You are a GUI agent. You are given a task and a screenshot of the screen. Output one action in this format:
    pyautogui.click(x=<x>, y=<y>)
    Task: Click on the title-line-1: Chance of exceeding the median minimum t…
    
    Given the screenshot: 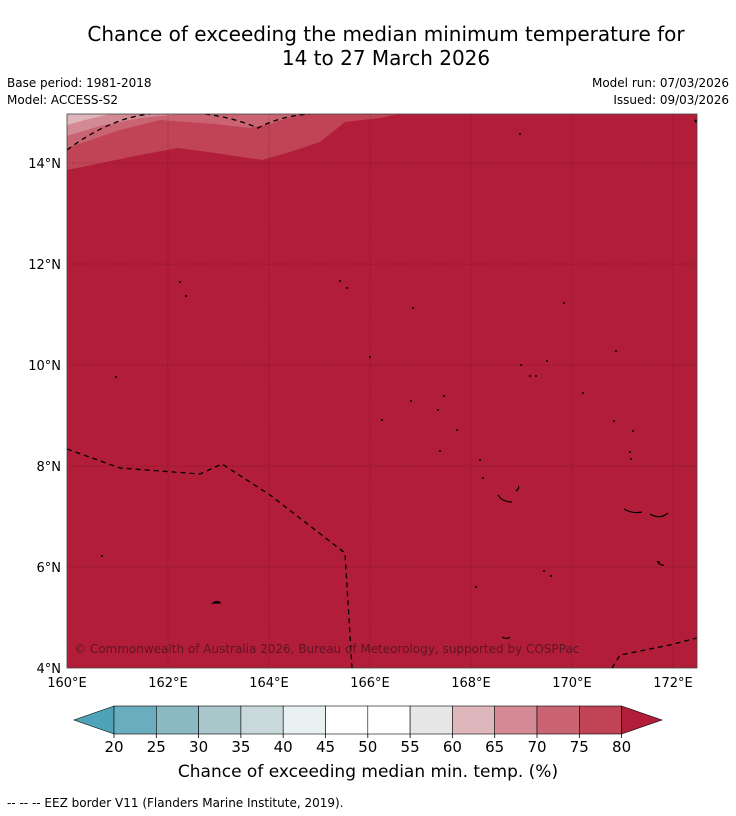 What is the action you would take?
    pyautogui.click(x=386, y=34)
    